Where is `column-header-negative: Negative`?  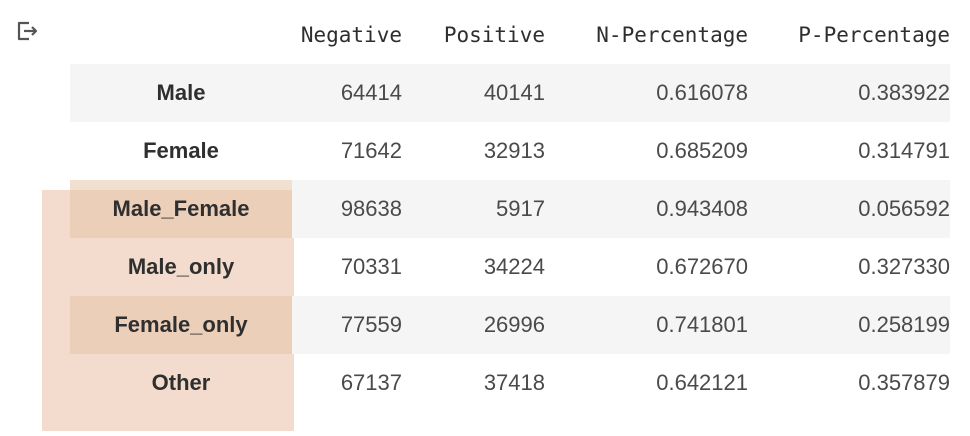 column-header-negative: Negative is located at coordinates (351, 35).